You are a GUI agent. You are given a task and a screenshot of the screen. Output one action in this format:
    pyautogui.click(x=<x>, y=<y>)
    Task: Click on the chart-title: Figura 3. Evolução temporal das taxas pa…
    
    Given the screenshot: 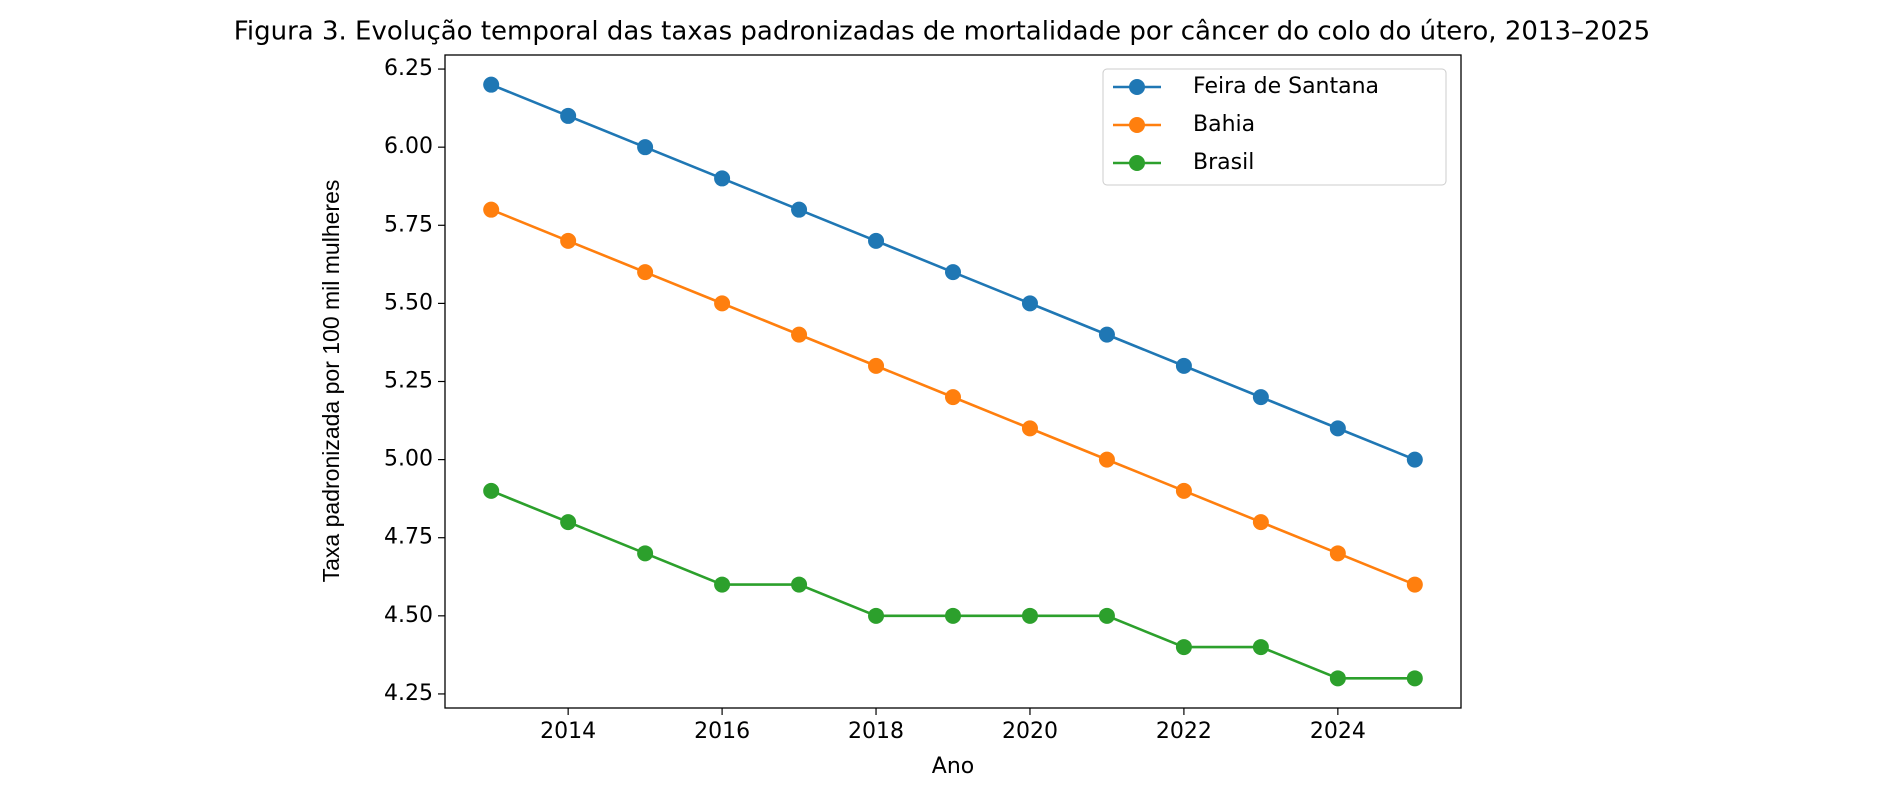 What is the action you would take?
    pyautogui.click(x=942, y=32)
    